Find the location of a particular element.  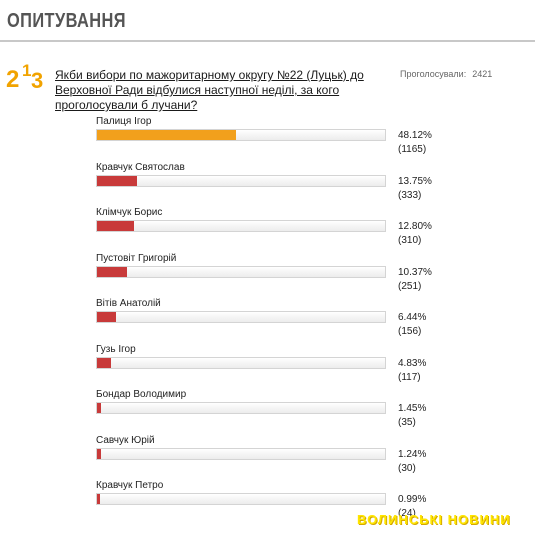

poll-option: Палиця Ігор 48.12% (1165) is located at coordinates (267, 138).